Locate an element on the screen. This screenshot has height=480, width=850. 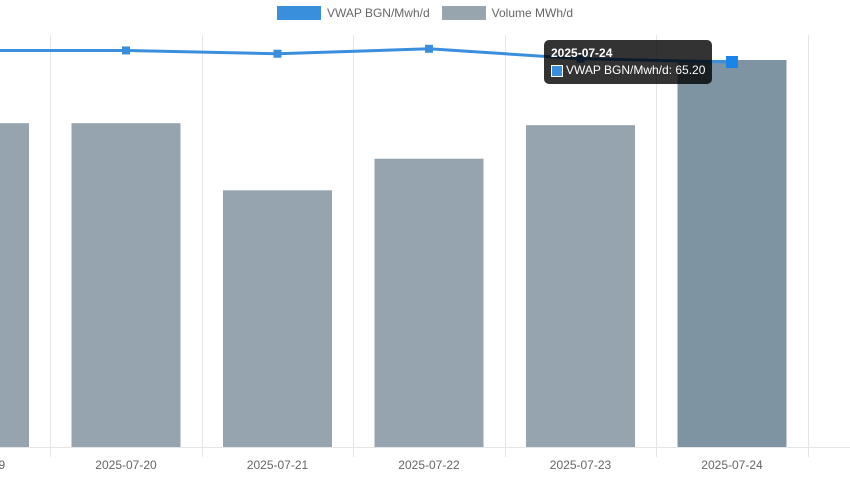
legend-swatch-vwap is located at coordinates (298, 13).